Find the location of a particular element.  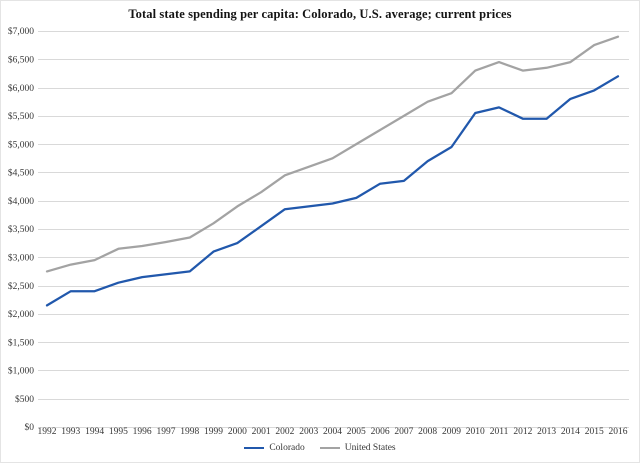

x-tick-label: 2011 is located at coordinates (499, 432).